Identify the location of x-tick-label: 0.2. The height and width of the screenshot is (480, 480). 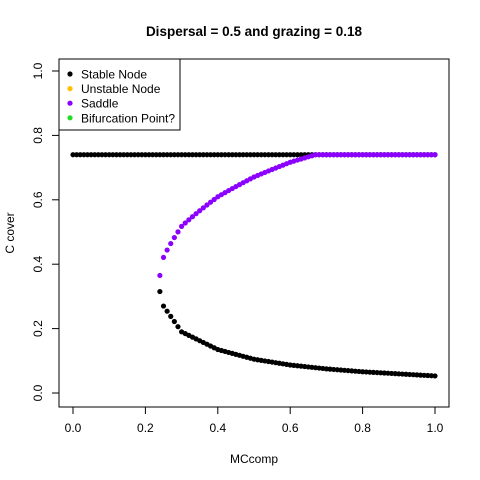
(145, 428).